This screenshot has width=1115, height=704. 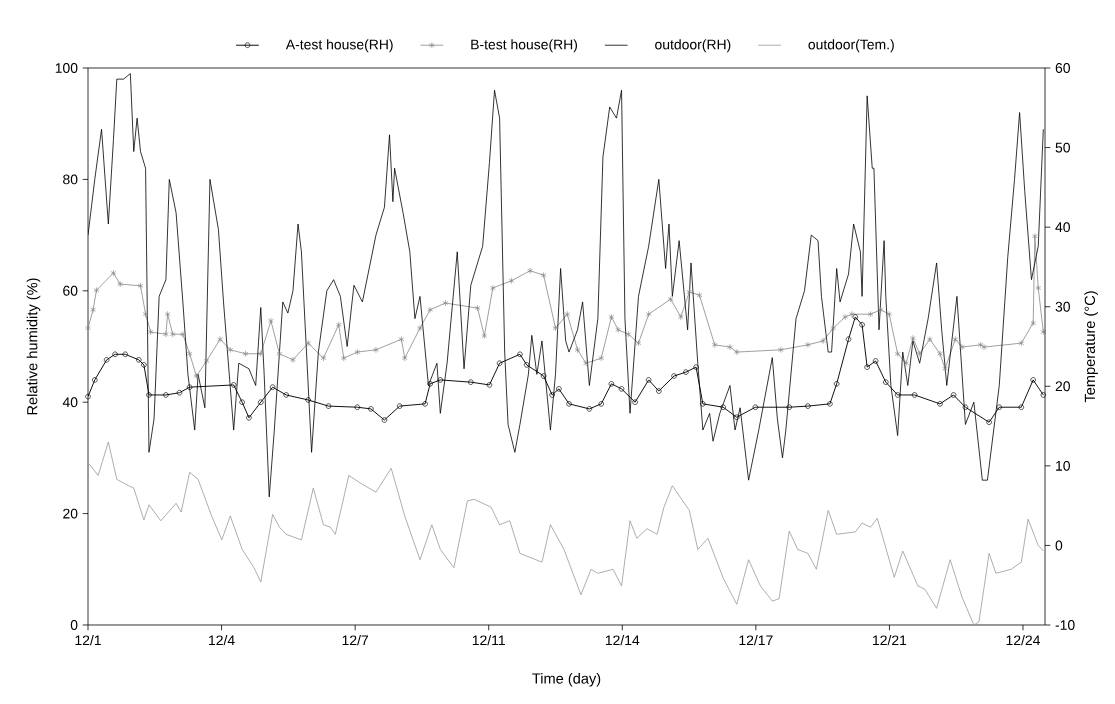 What do you see at coordinates (1065, 625) in the screenshot?
I see `y2-tick-label: -10` at bounding box center [1065, 625].